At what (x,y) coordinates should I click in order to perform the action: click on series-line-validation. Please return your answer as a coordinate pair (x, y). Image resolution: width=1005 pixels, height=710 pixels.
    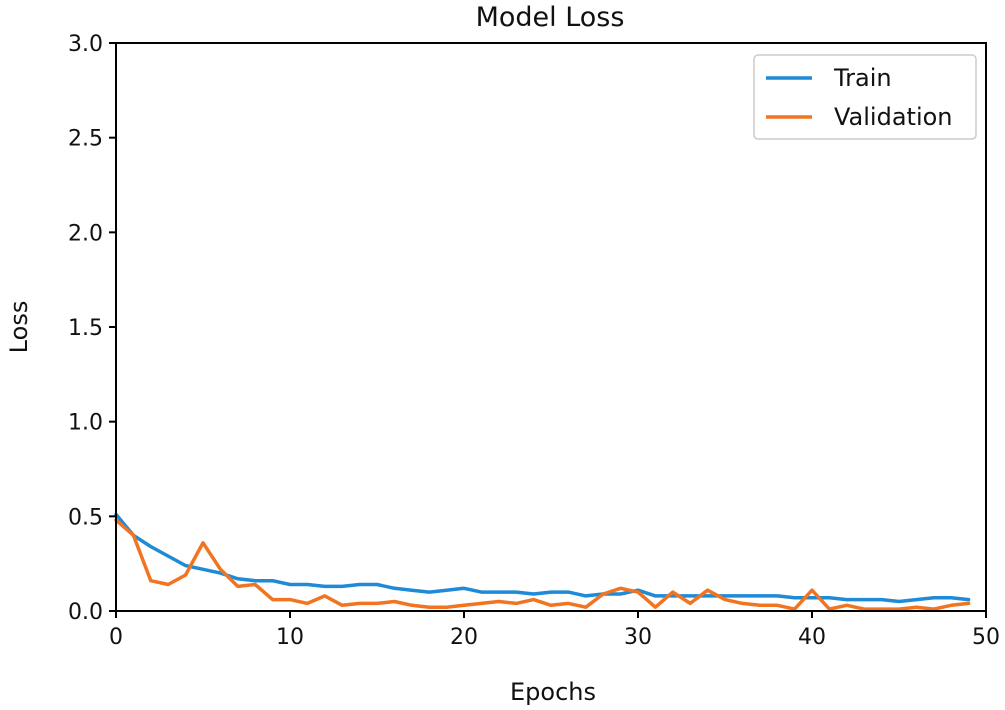
    Looking at the image, I should click on (542, 564).